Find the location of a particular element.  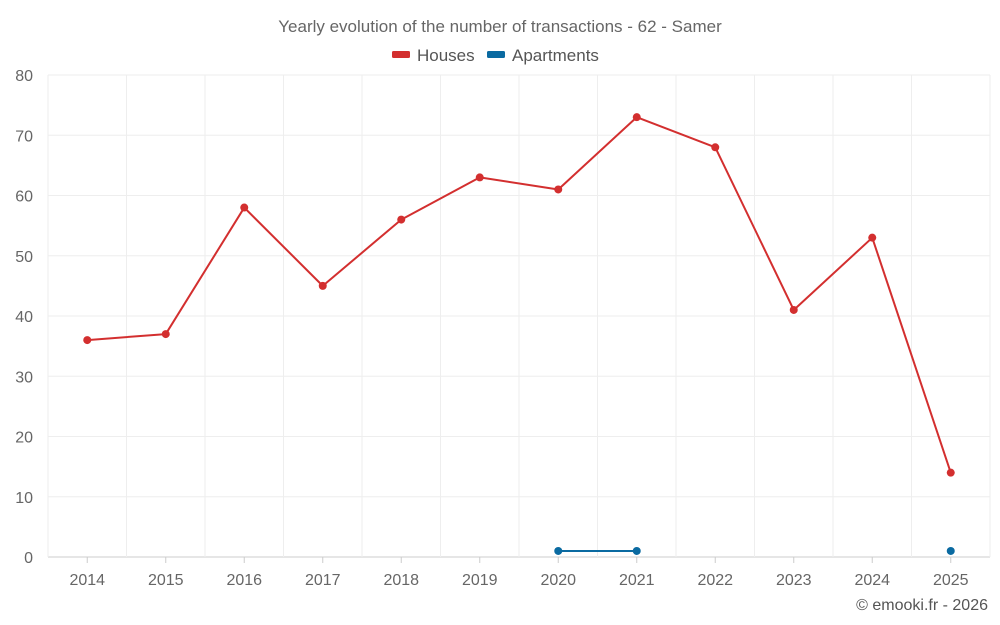

x-tick-label: 2023 is located at coordinates (794, 580).